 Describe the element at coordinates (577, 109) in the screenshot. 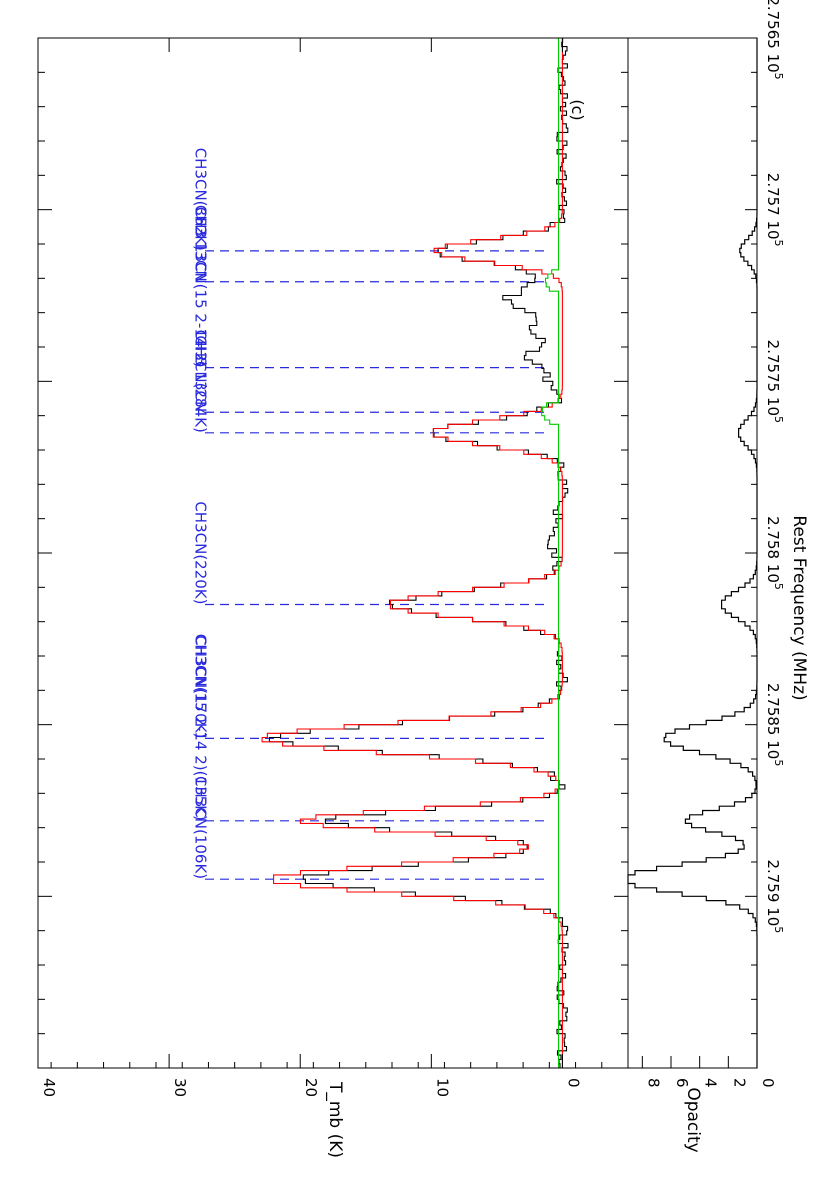

I see `panel-label: (c)` at that location.